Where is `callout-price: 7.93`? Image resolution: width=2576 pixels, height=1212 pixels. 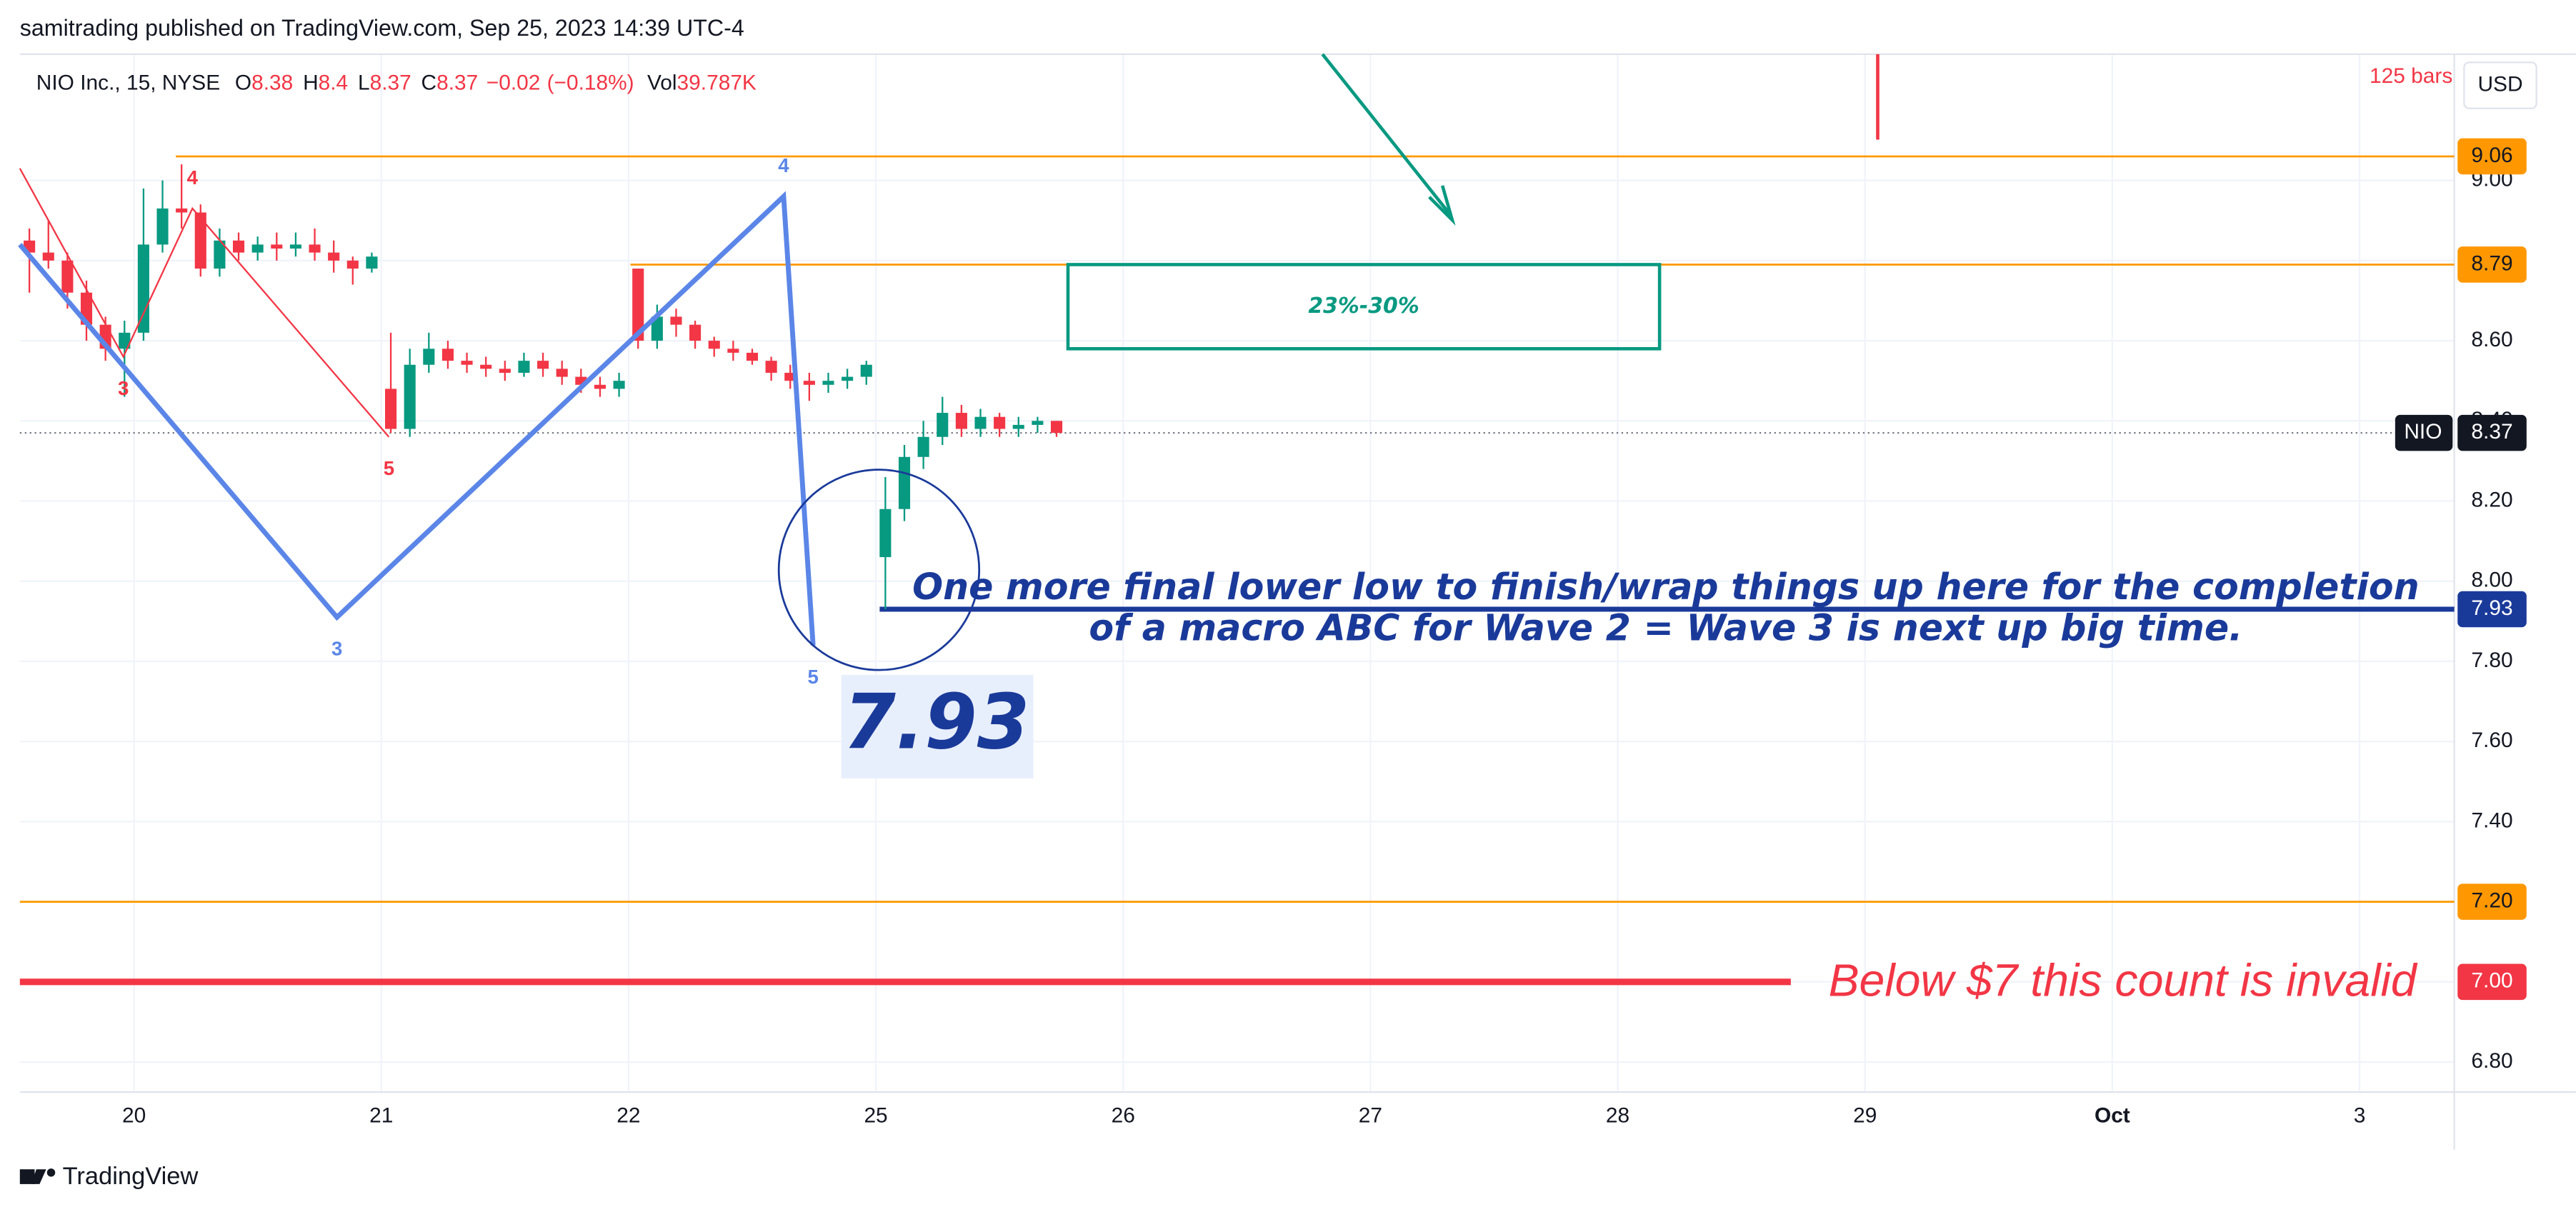 callout-price: 7.93 is located at coordinates (936, 722).